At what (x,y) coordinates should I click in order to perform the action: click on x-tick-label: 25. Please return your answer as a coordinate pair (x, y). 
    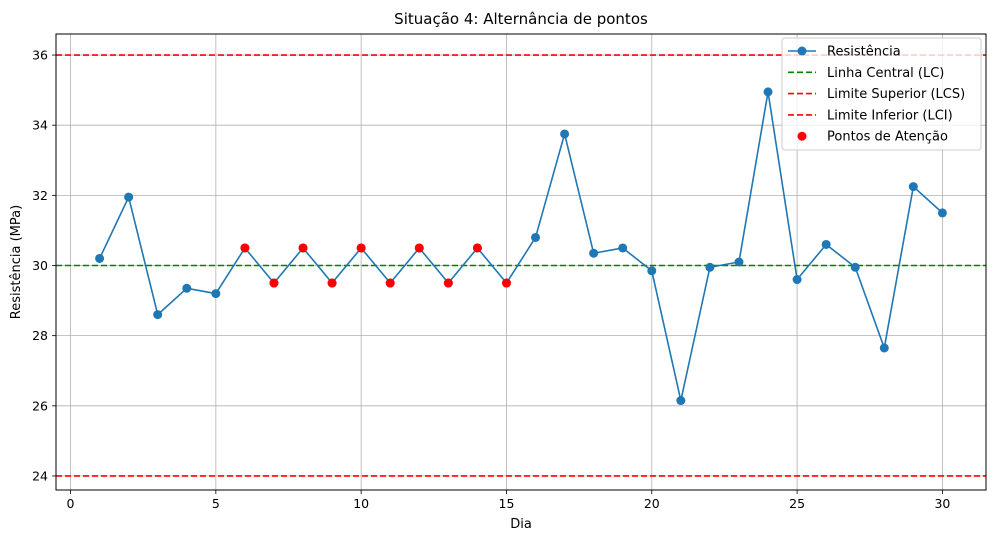
    Looking at the image, I should click on (797, 503).